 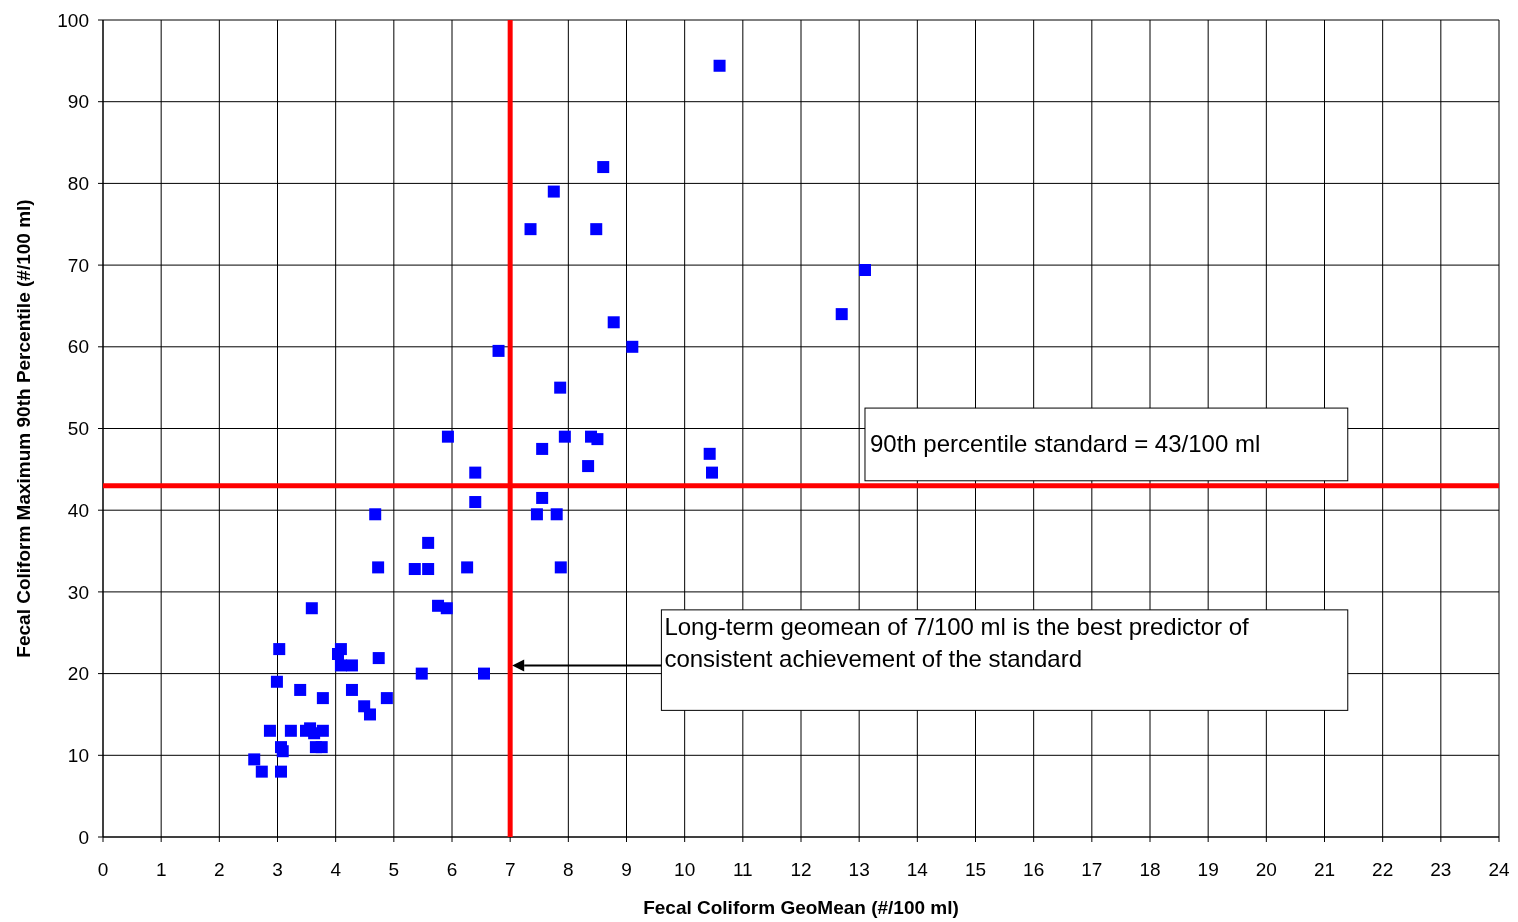 I want to click on x-tick-label: 24, so click(x=1499, y=869).